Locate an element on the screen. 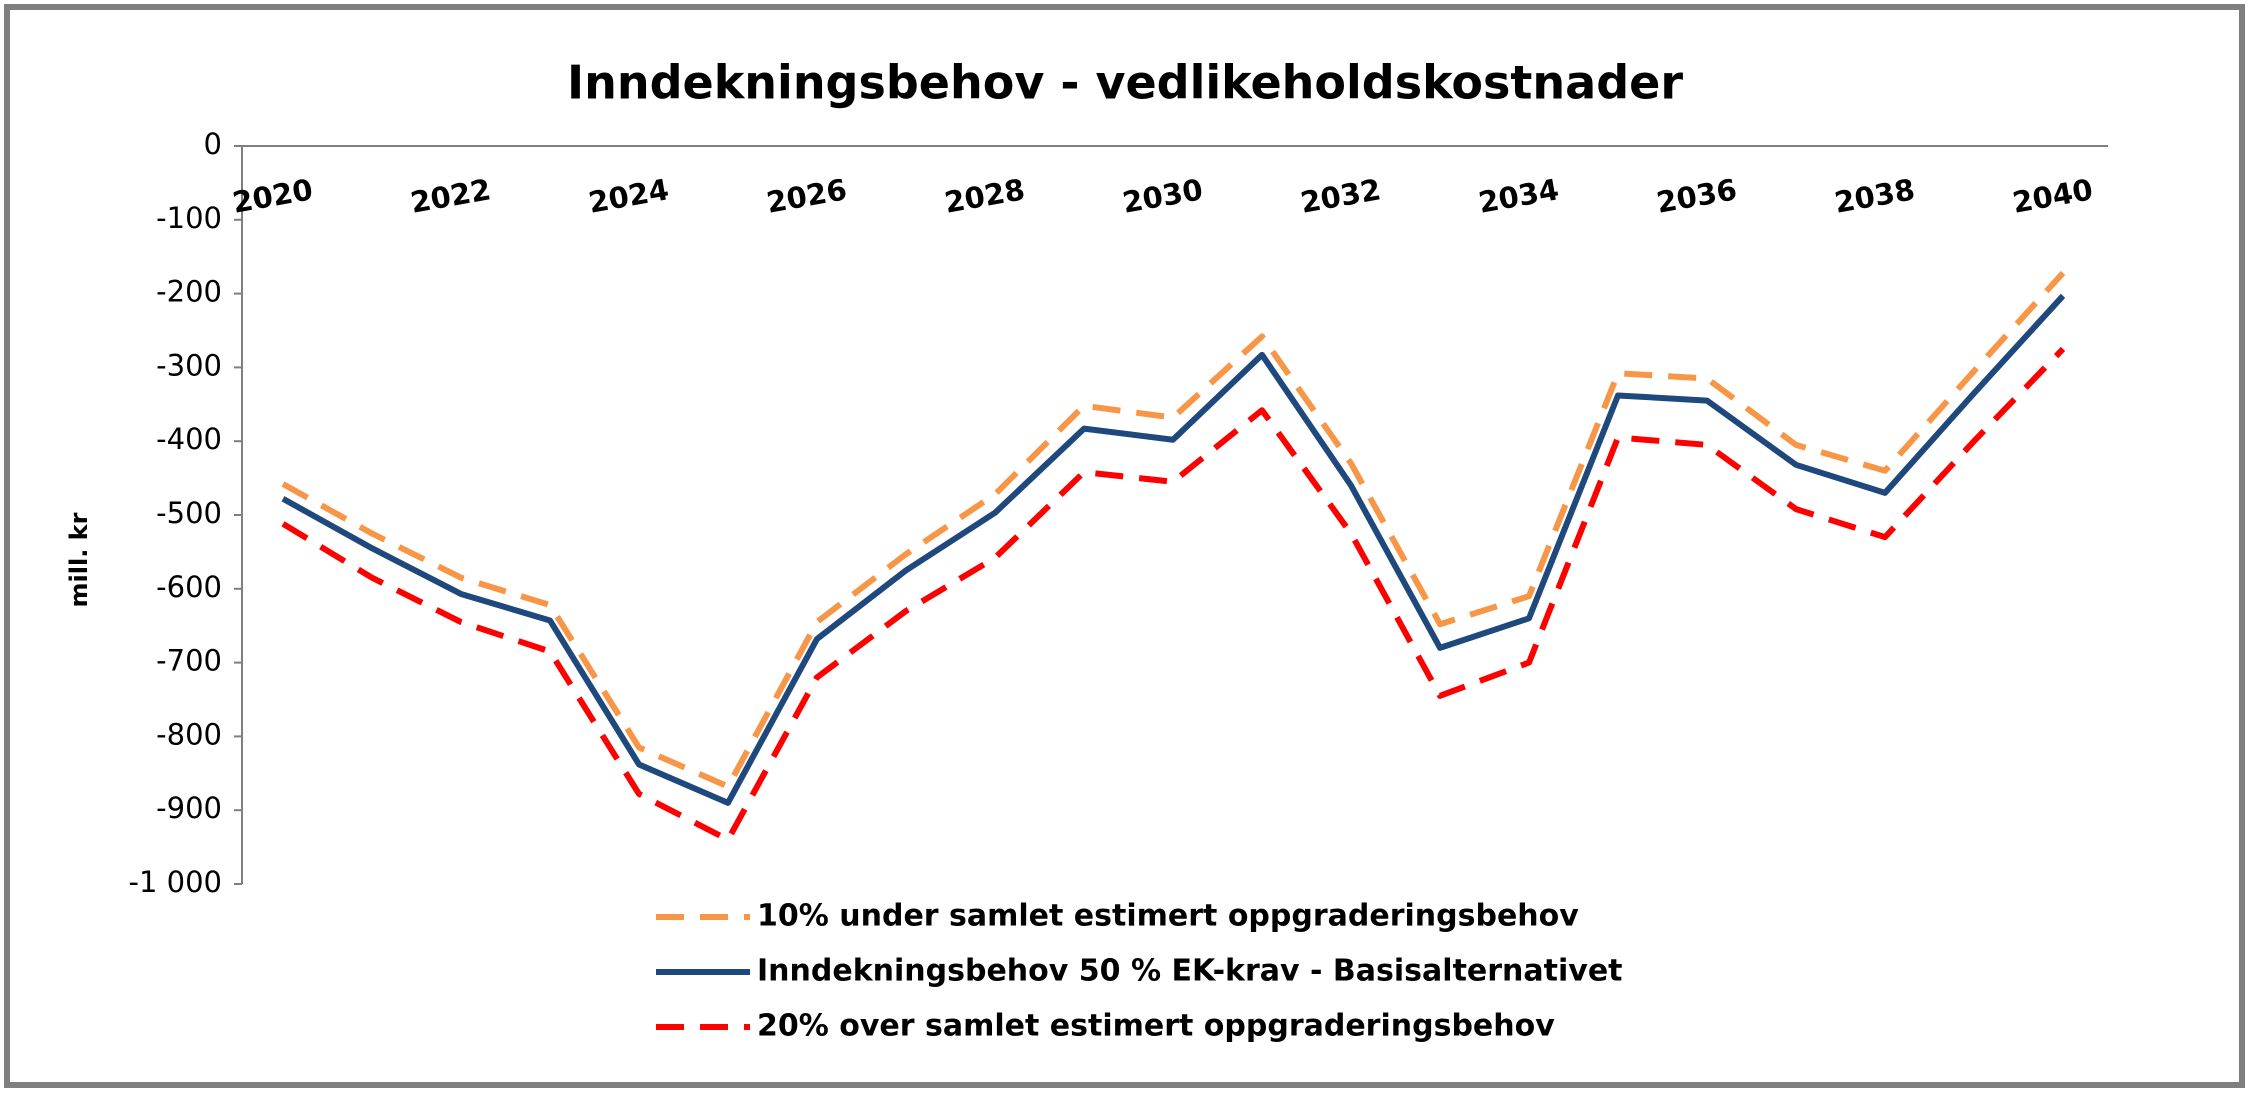 This screenshot has height=1096, width=2249. y-tick-label: -1 000 is located at coordinates (176, 882).